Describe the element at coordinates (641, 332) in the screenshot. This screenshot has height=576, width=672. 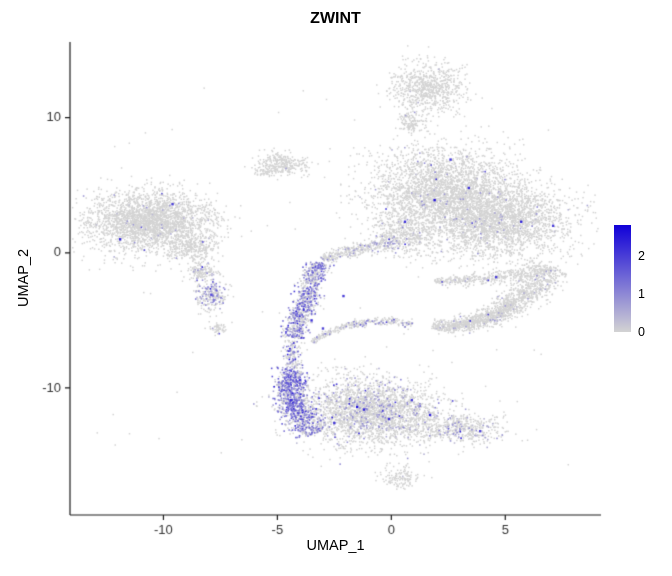
I see `legend-tick-label: 0` at that location.